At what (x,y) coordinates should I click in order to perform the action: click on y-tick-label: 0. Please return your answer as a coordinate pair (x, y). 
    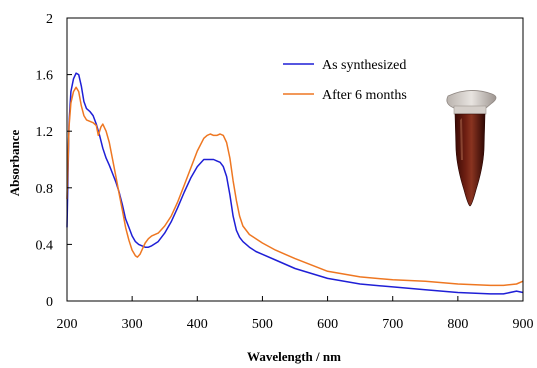
    Looking at the image, I should click on (49, 302).